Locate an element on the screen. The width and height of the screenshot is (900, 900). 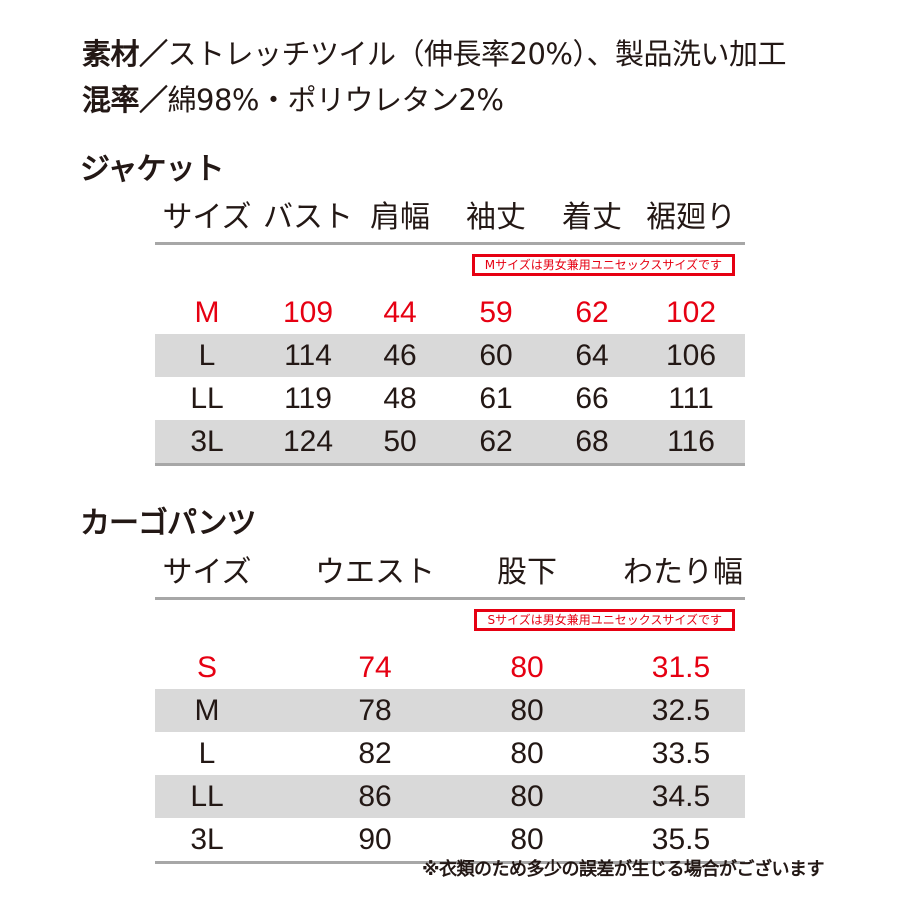
pants-header-waist: ウエスト is located at coordinates (375, 572).